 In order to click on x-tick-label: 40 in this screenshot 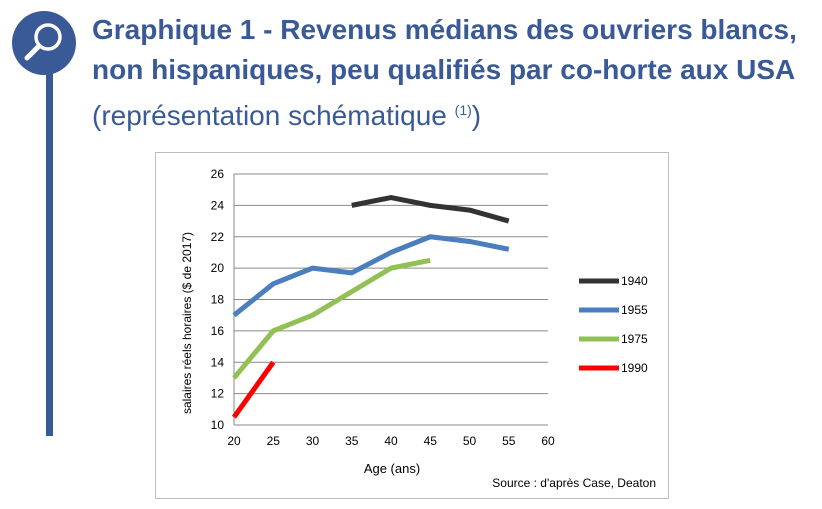, I will do `click(391, 441)`.